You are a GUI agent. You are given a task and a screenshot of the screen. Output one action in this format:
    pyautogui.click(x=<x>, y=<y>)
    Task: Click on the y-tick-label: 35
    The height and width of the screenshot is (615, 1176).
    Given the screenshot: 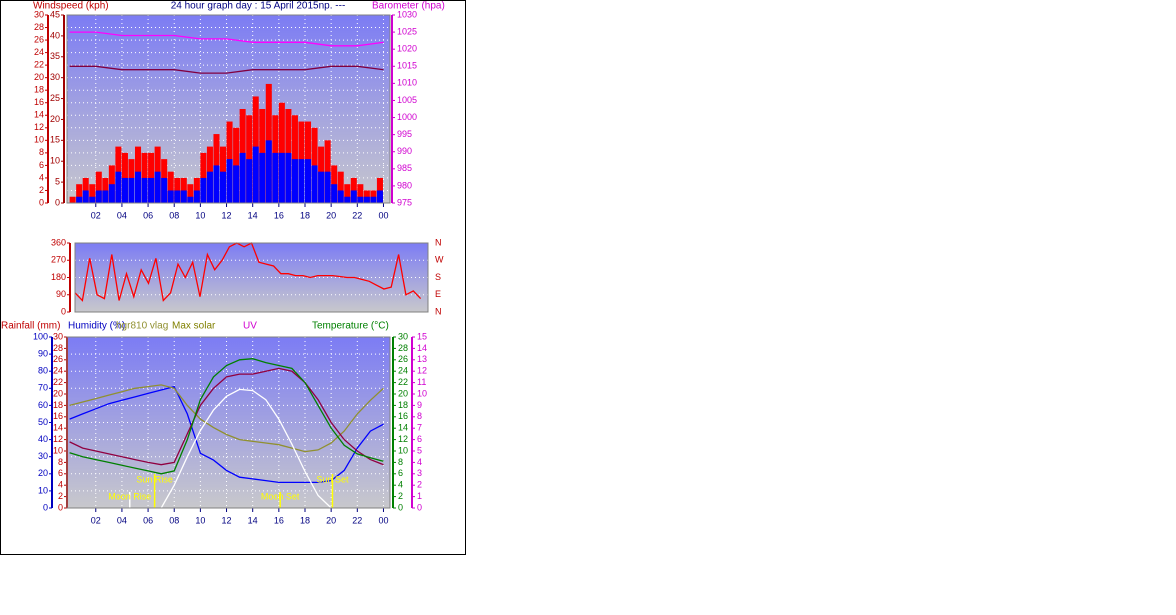 What is the action you would take?
    pyautogui.click(x=55, y=56)
    